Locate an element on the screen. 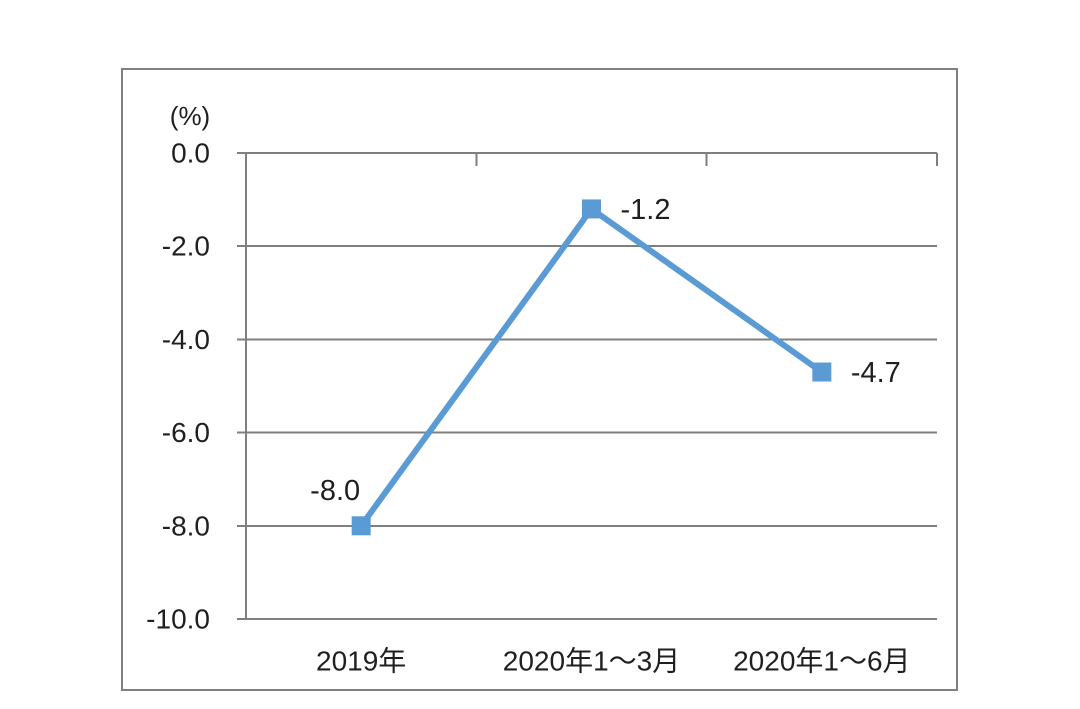  y-tick-label: -10.0 is located at coordinates (178, 619).